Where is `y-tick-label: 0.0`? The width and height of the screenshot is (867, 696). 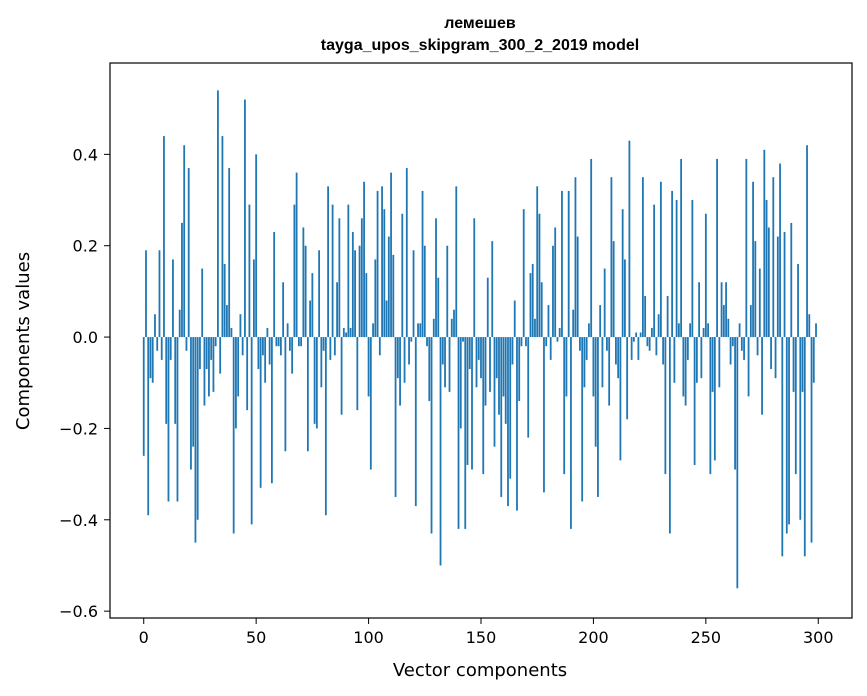
y-tick-label: 0.0 is located at coordinates (85, 337).